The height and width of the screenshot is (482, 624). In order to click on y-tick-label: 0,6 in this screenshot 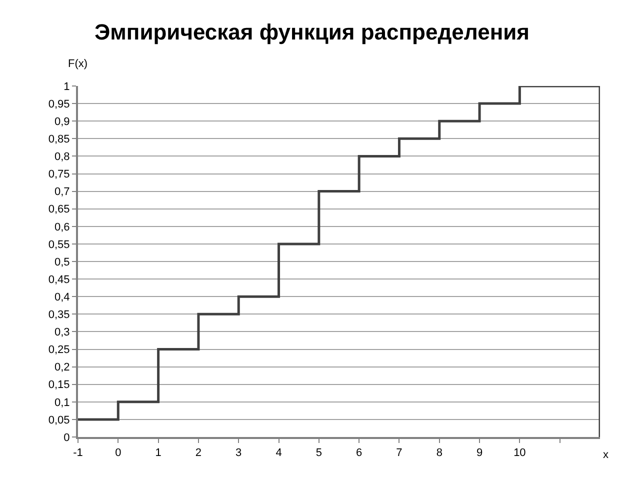, I will do `click(62, 227)`.